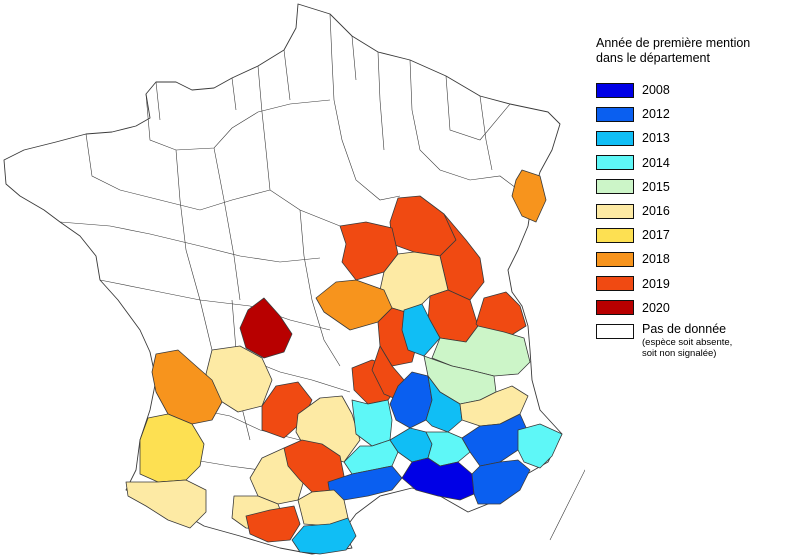 This screenshot has height=558, width=800. Describe the element at coordinates (266, 328) in the screenshot. I see `dept-haute-vienne` at that location.